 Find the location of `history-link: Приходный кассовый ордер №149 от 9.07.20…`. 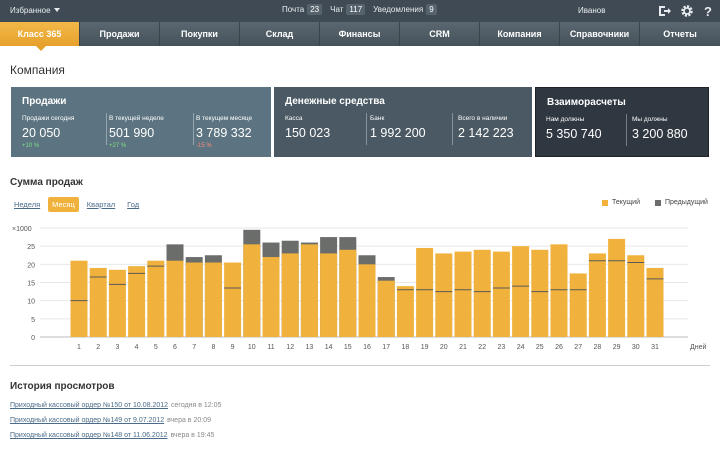

history-link: Приходный кассовый ордер №149 от 9.07.20… is located at coordinates (87, 420).